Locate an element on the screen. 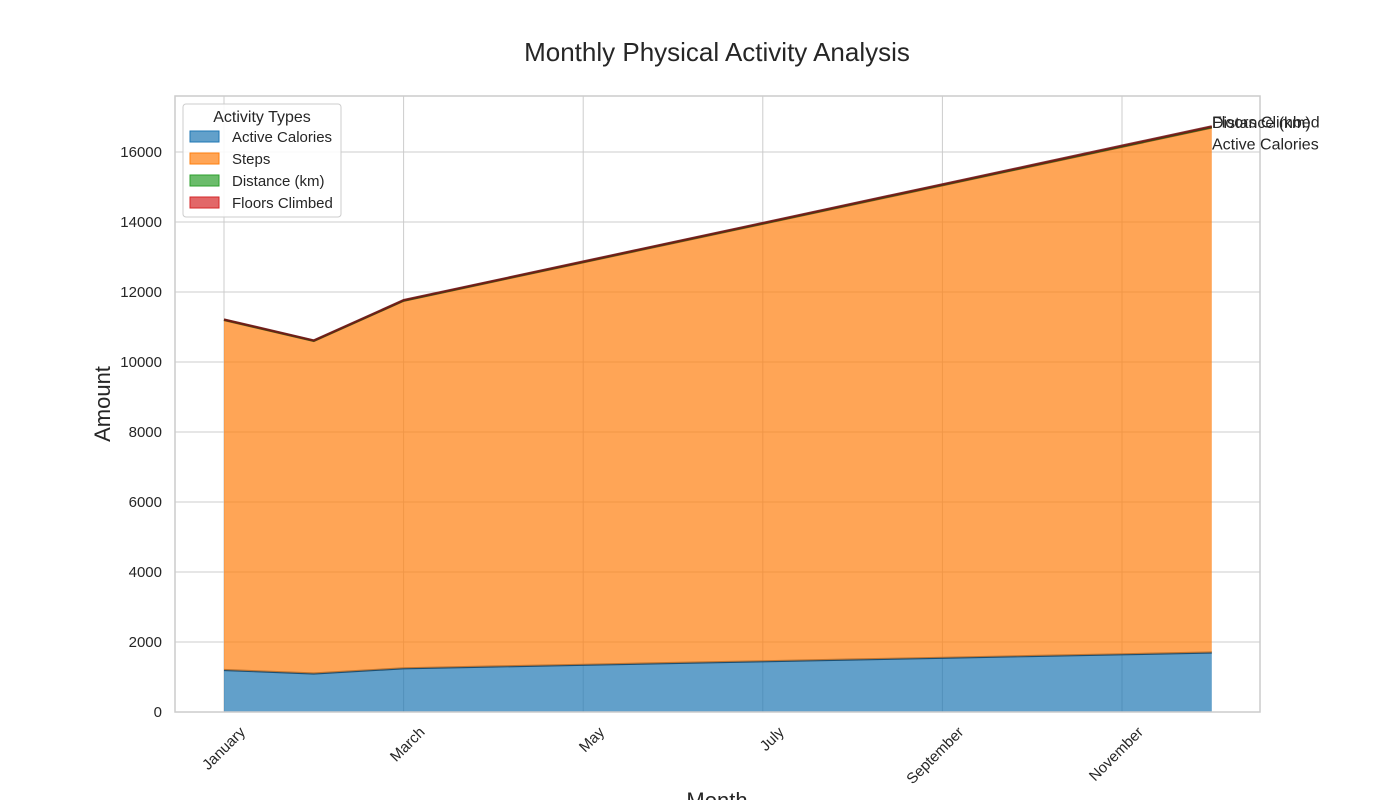 Image resolution: width=1400 pixels, height=800 pixels. x-tick-labels: January March May July September November is located at coordinates (673, 755).